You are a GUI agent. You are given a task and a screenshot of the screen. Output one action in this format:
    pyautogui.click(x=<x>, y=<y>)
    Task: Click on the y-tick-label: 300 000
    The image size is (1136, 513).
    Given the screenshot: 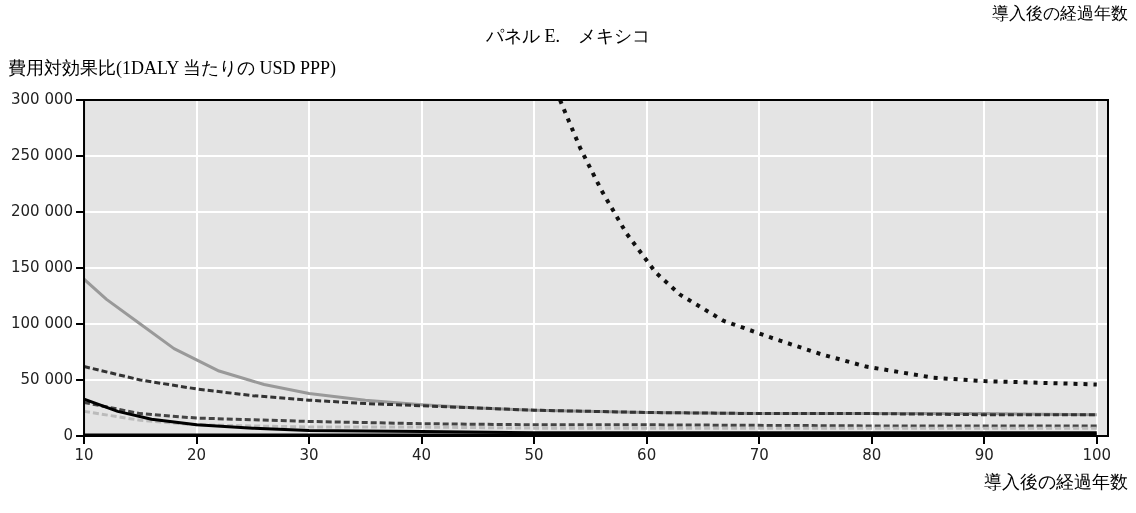 What is the action you would take?
    pyautogui.click(x=42, y=98)
    